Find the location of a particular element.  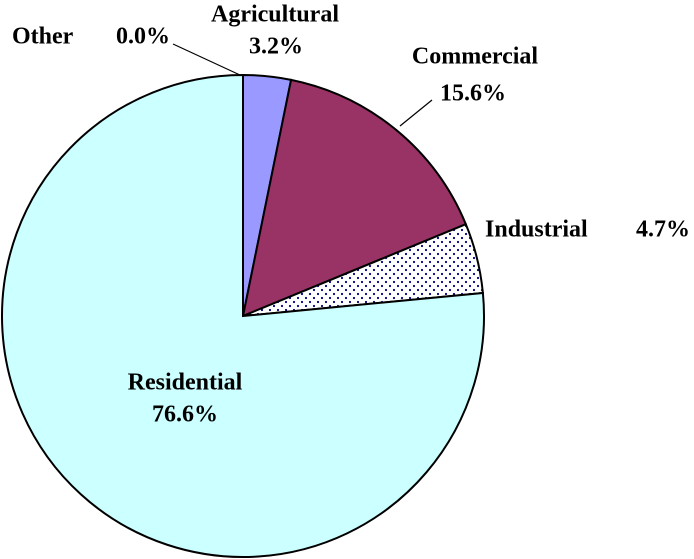

slice-value-label: 4.7% is located at coordinates (663, 230).